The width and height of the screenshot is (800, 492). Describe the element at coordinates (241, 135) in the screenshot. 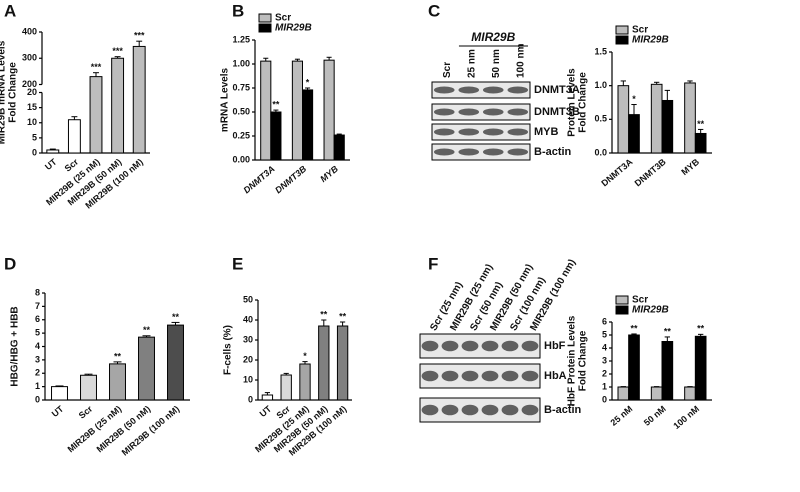

I see `y-tick-label: 0.25` at that location.